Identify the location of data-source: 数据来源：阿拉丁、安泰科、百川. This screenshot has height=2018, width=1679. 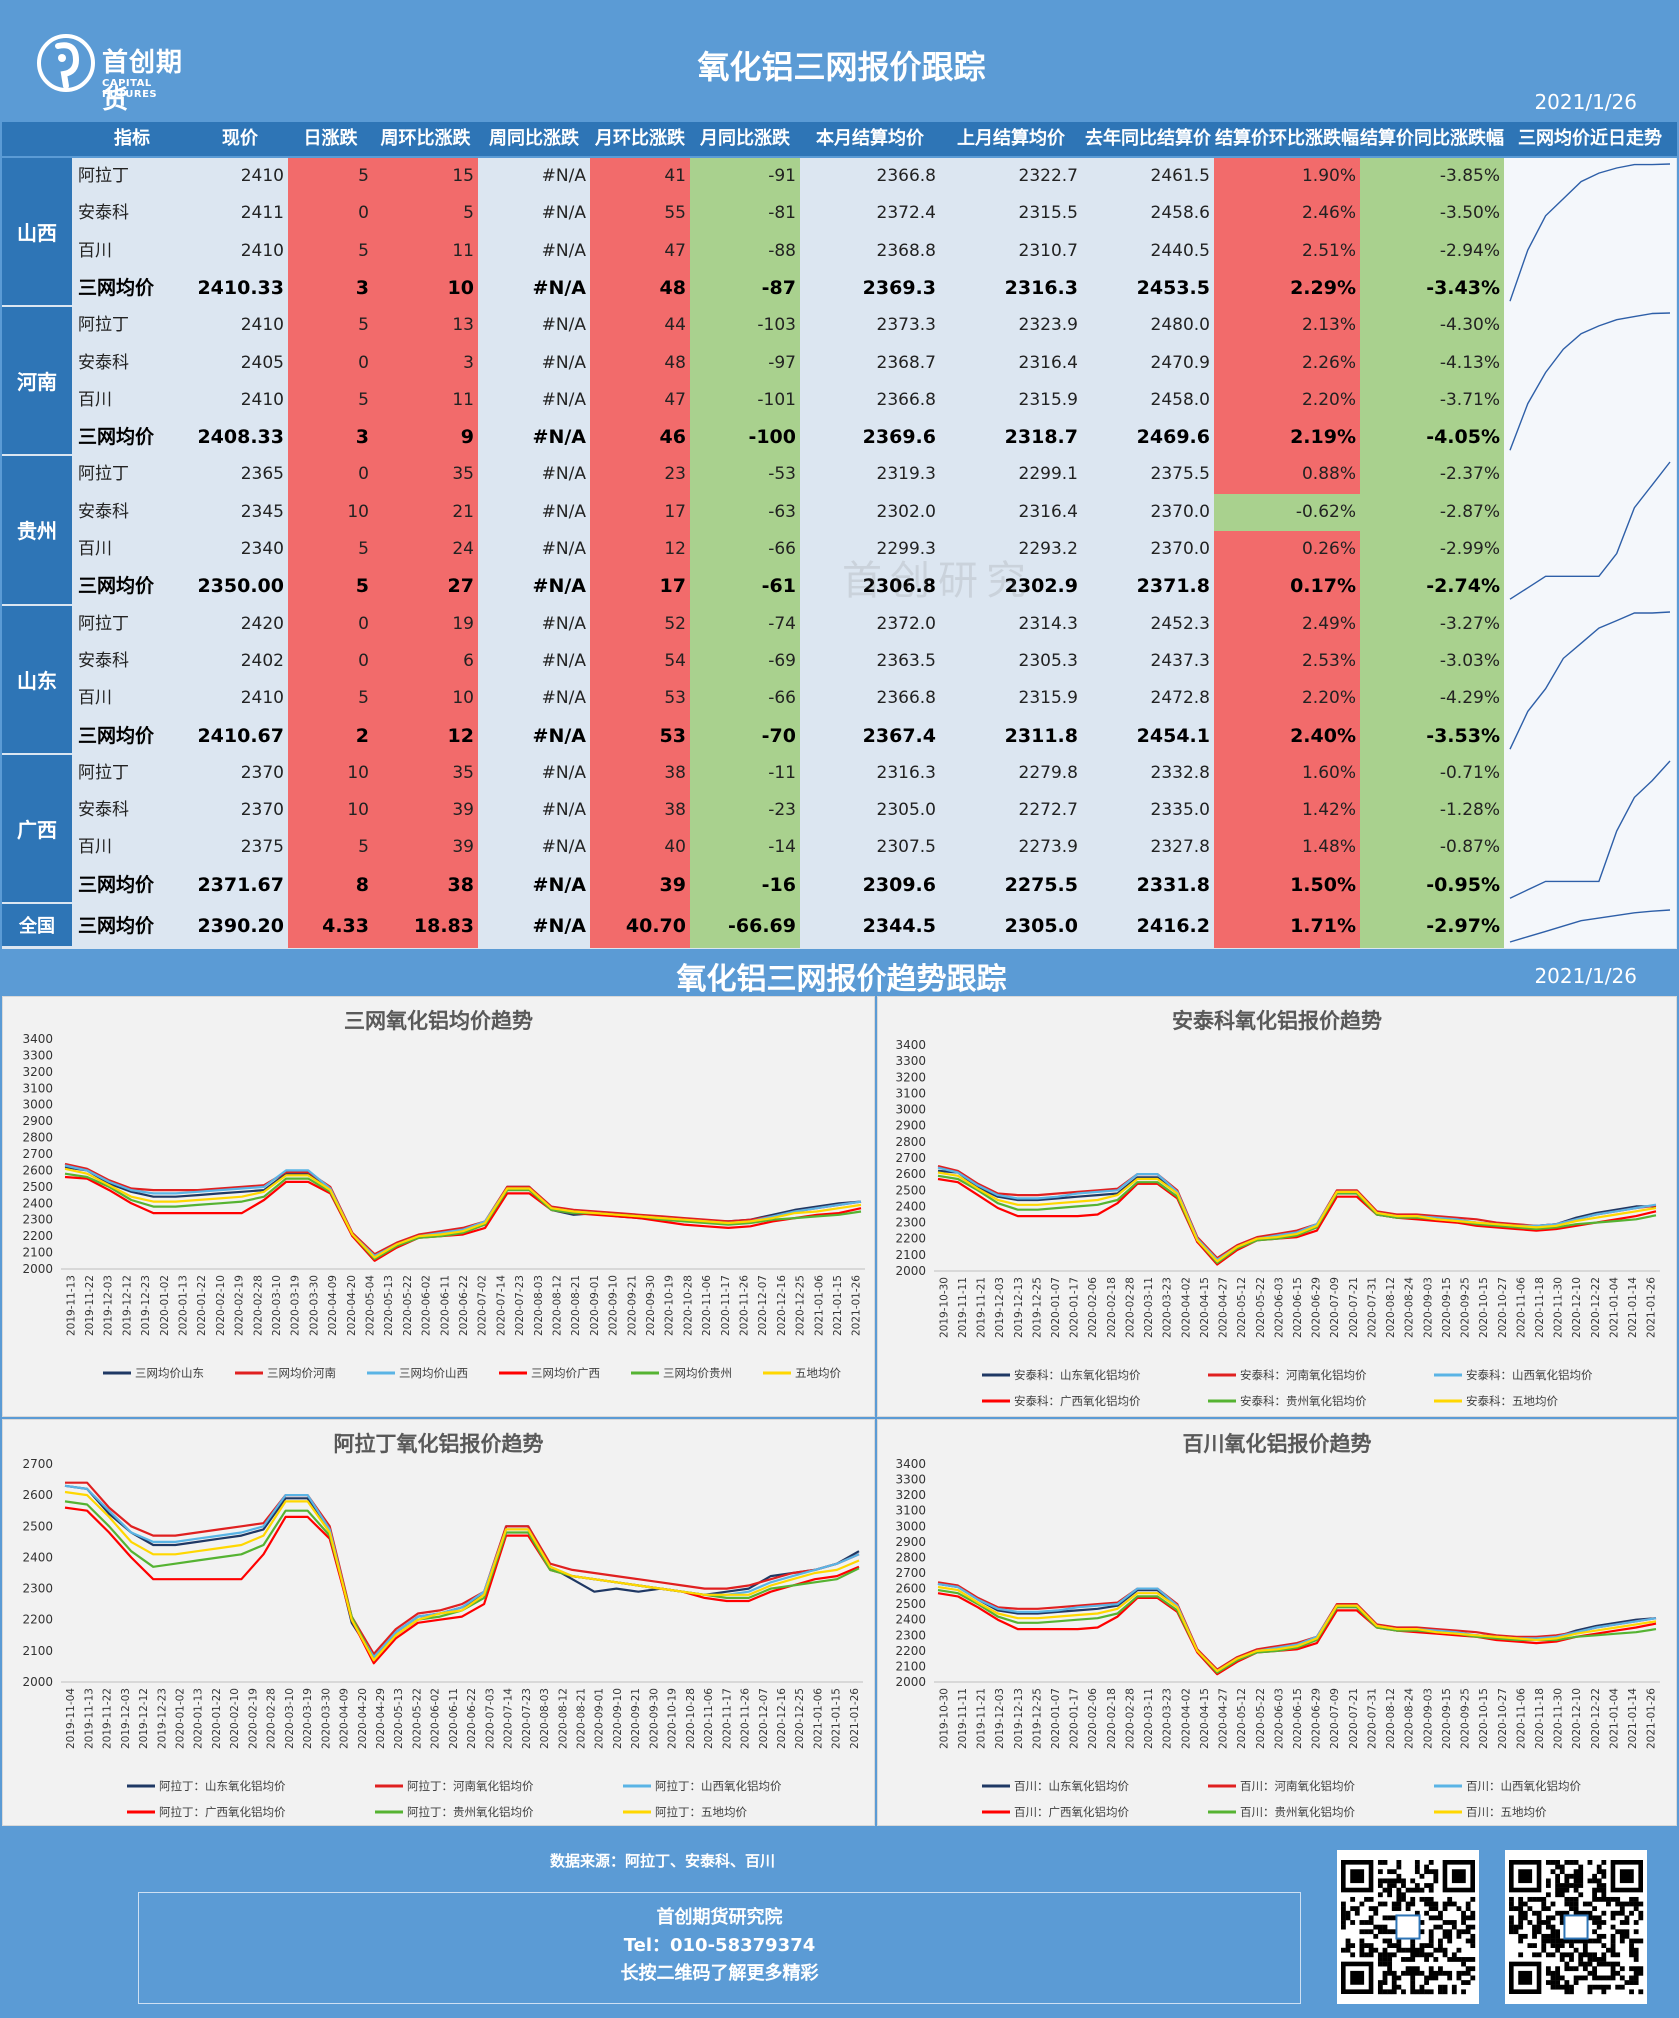
(663, 1861).